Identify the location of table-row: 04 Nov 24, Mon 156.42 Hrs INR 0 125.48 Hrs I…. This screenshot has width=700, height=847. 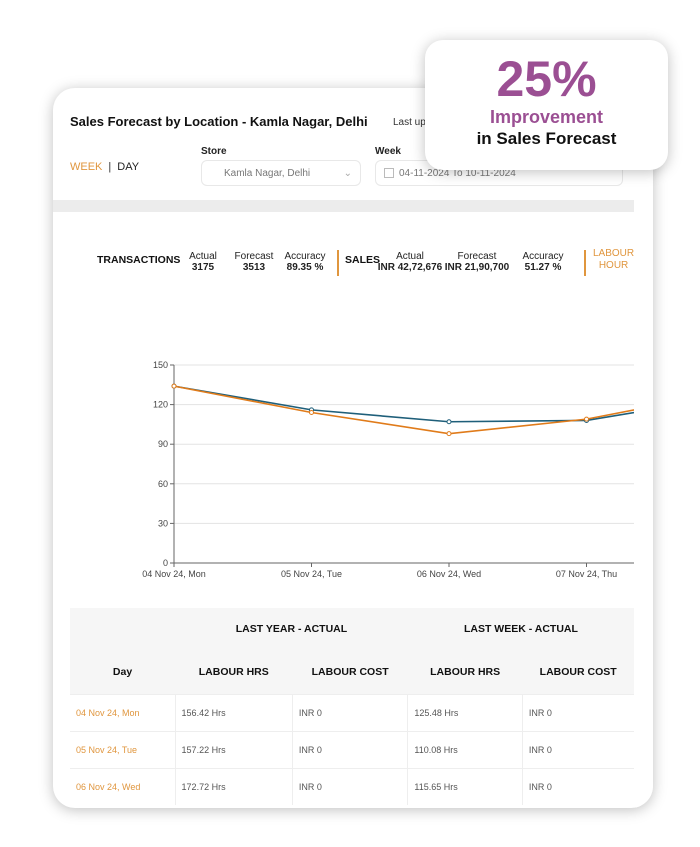
(352, 713).